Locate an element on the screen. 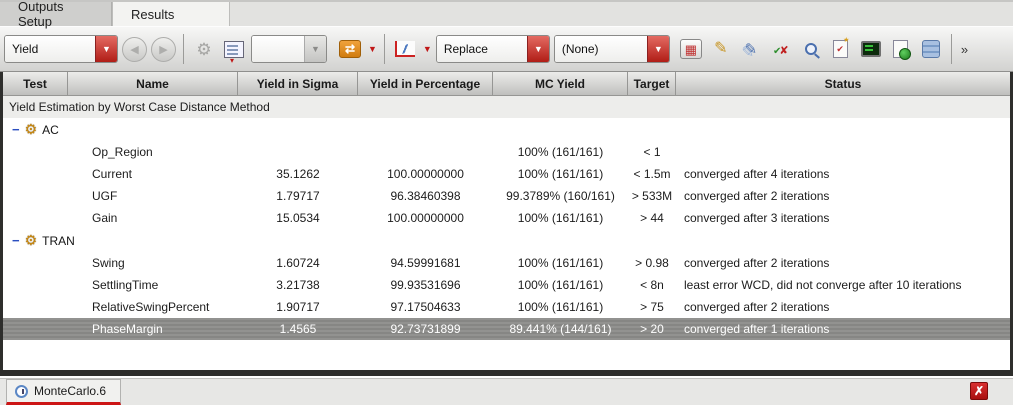  database-icon is located at coordinates (930, 49).